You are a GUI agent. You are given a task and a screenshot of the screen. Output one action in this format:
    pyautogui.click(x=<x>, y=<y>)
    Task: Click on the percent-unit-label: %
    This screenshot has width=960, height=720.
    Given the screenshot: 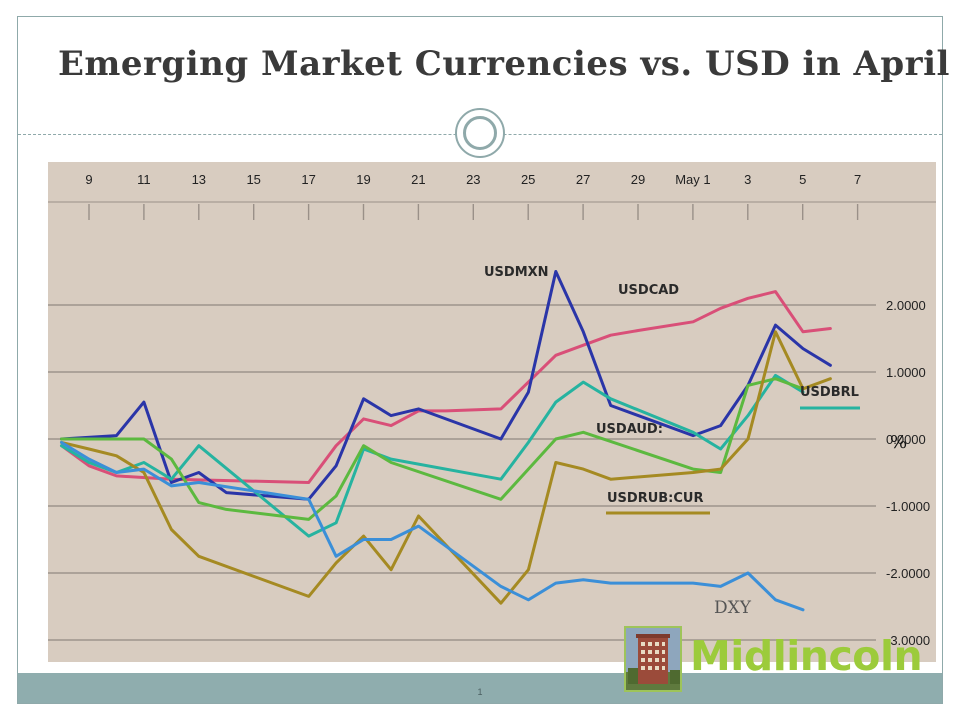 What is the action you would take?
    pyautogui.click(x=898, y=442)
    